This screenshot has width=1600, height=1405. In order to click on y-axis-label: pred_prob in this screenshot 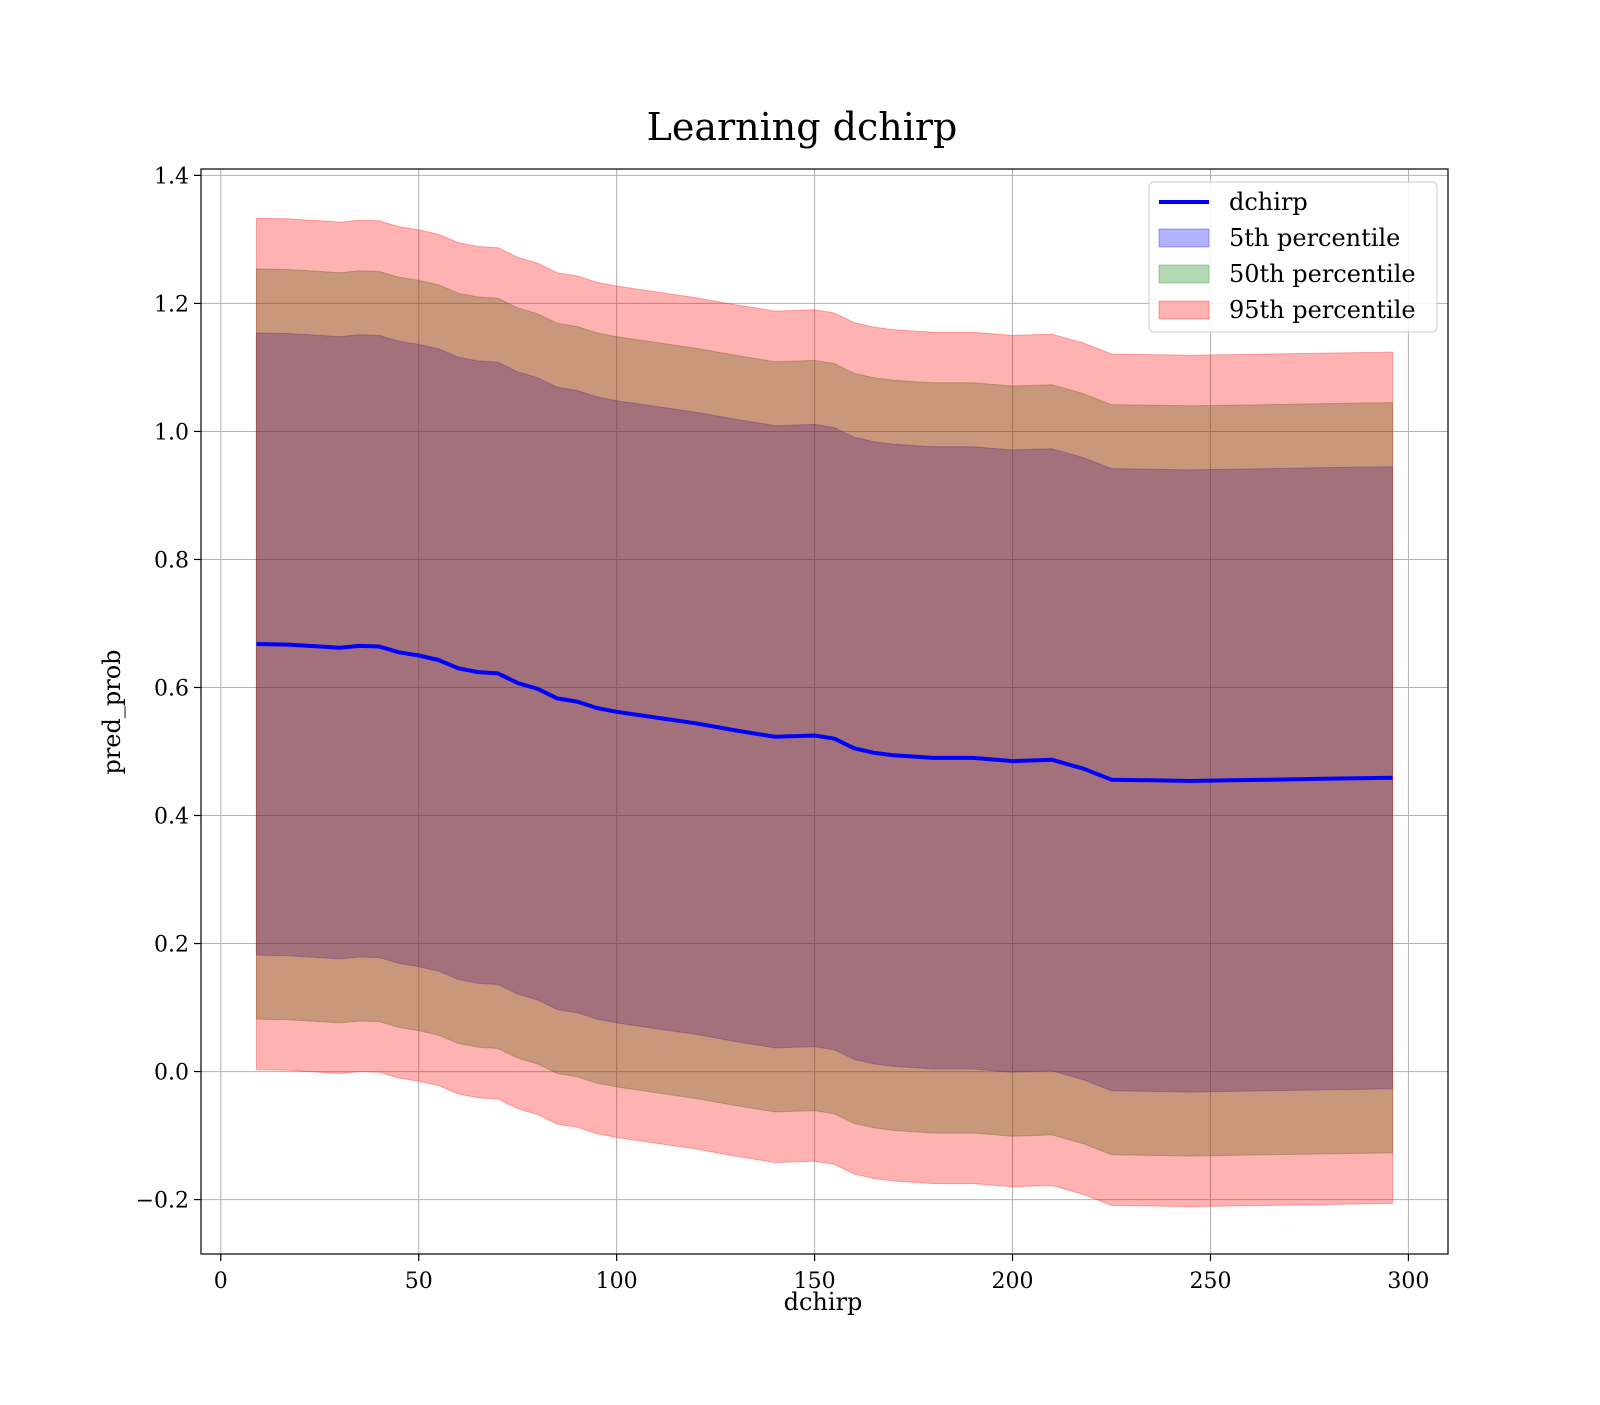, I will do `click(112, 711)`.